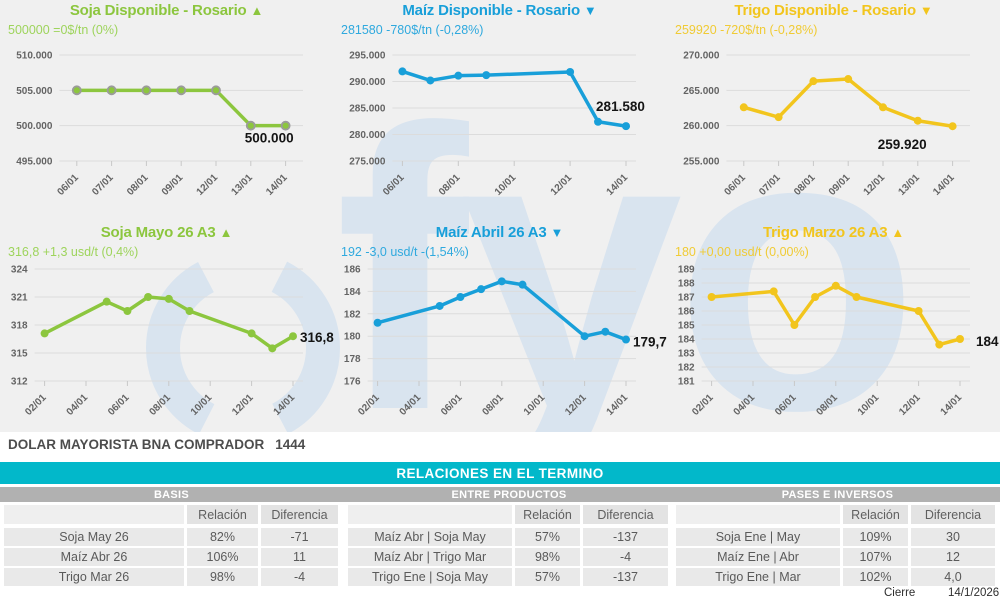  I want to click on chart-subtitle: 180 +0,00 usd/t (0,00%), so click(742, 252).